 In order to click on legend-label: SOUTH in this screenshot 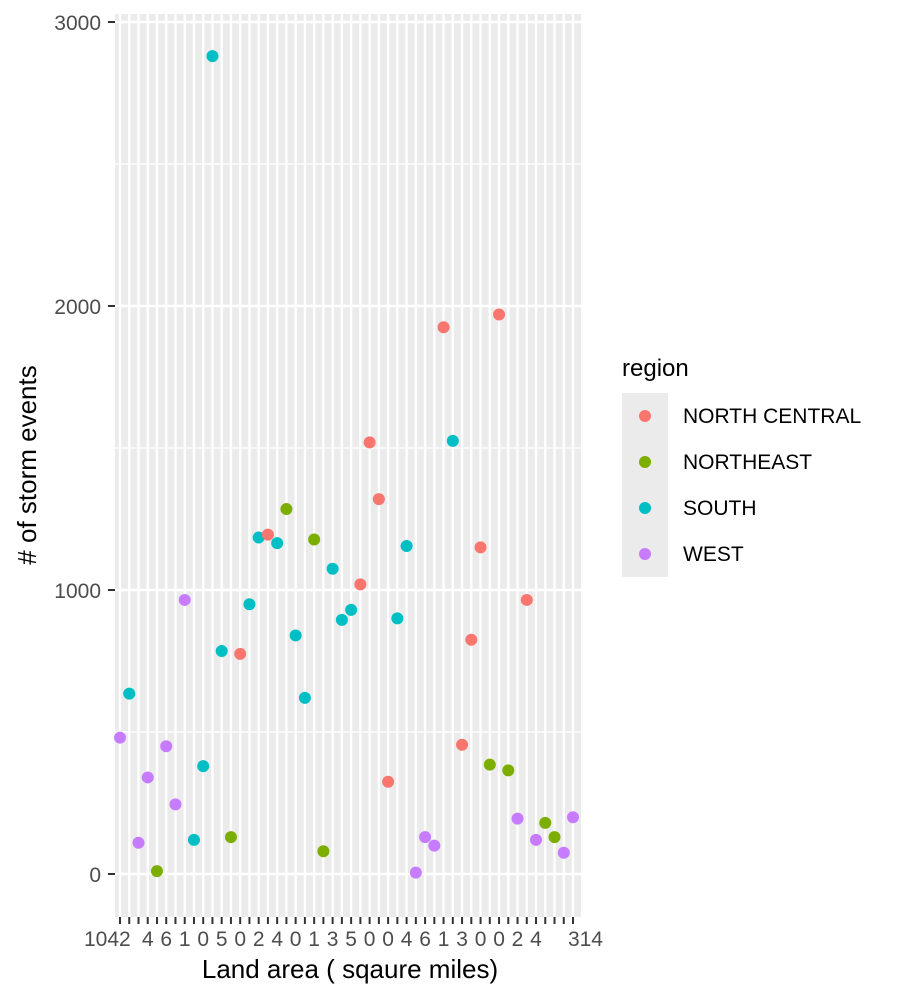, I will do `click(720, 508)`.